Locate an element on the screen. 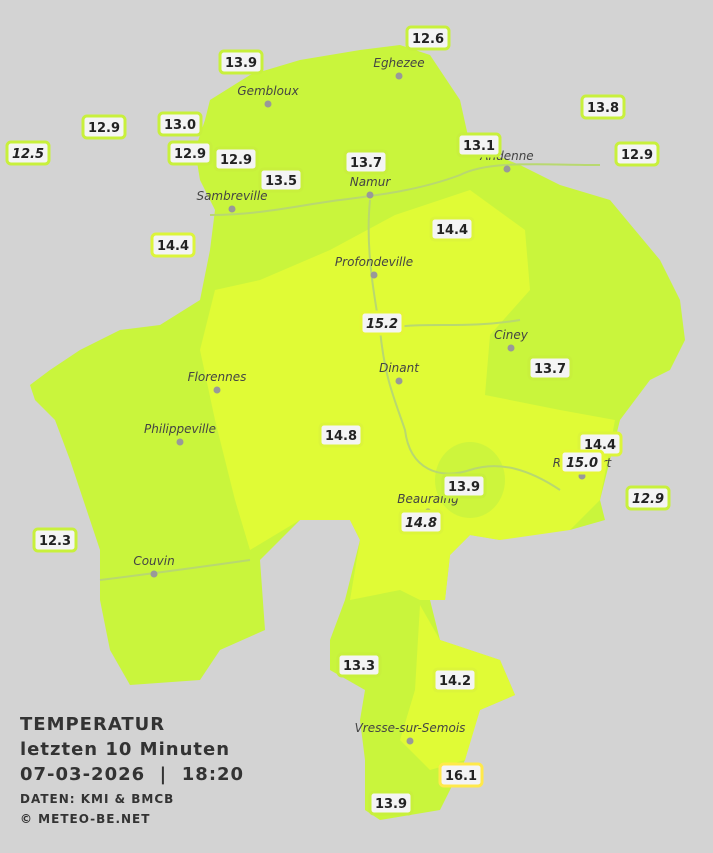  station-value: 13.3 is located at coordinates (359, 666).